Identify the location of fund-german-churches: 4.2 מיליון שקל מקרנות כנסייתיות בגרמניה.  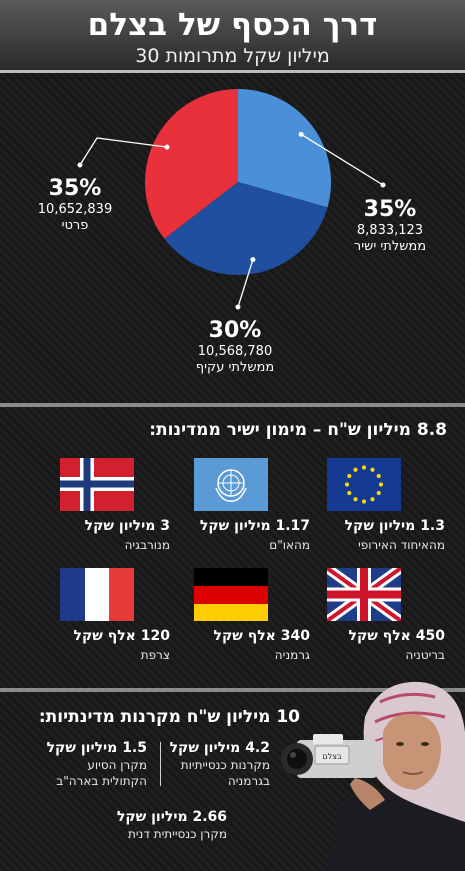
(220, 764).